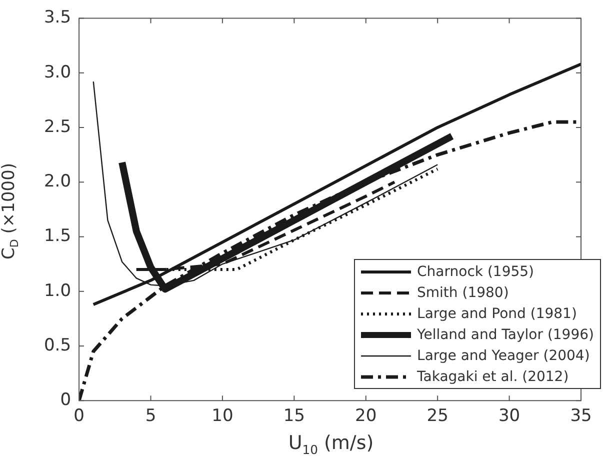 This screenshot has width=603, height=463. What do you see at coordinates (475, 272) in the screenshot?
I see `legend-label: Charnock (1955)` at bounding box center [475, 272].